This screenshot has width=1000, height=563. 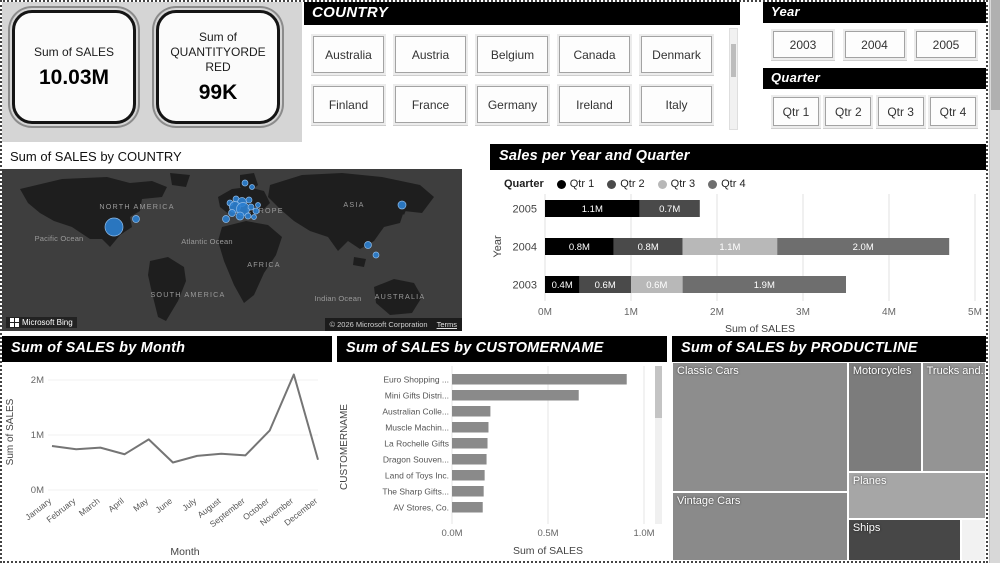 I want to click on quarter-option-qtr-1: Qtr 1, so click(x=796, y=111).